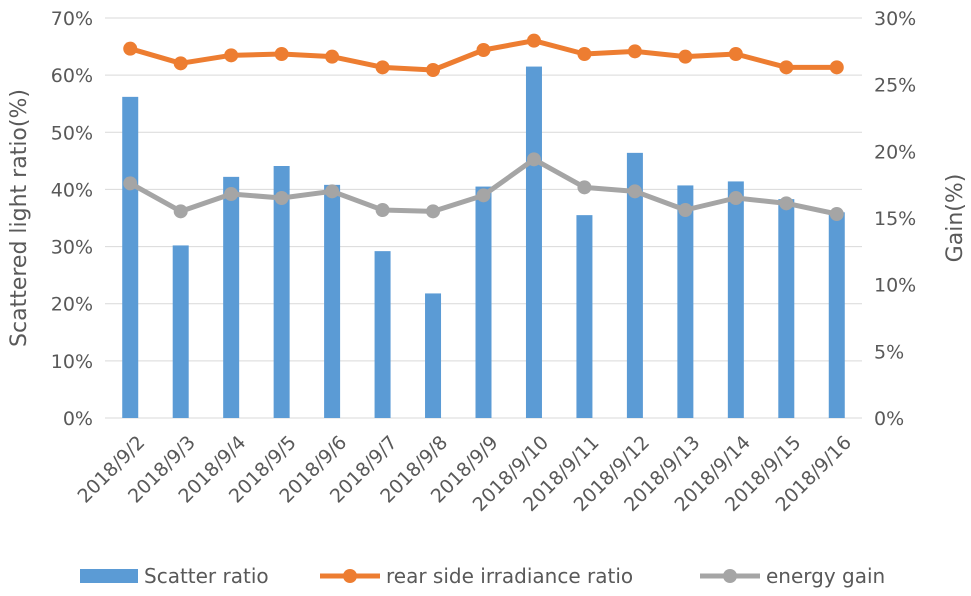  What do you see at coordinates (78, 419) in the screenshot?
I see `left-tick-label: 0%` at bounding box center [78, 419].